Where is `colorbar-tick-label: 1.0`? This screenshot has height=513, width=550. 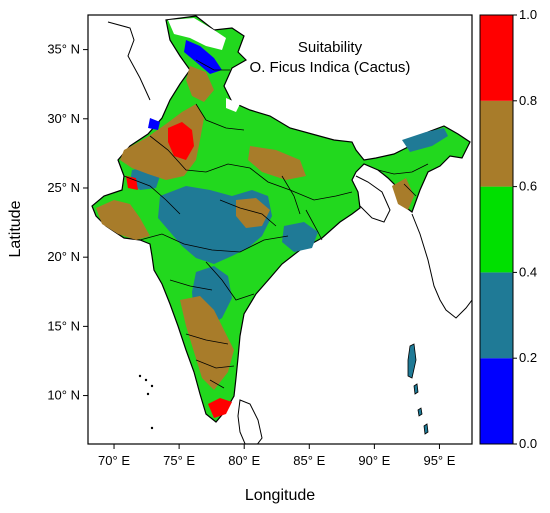
colorbar-tick-label: 1.0 is located at coordinates (528, 14).